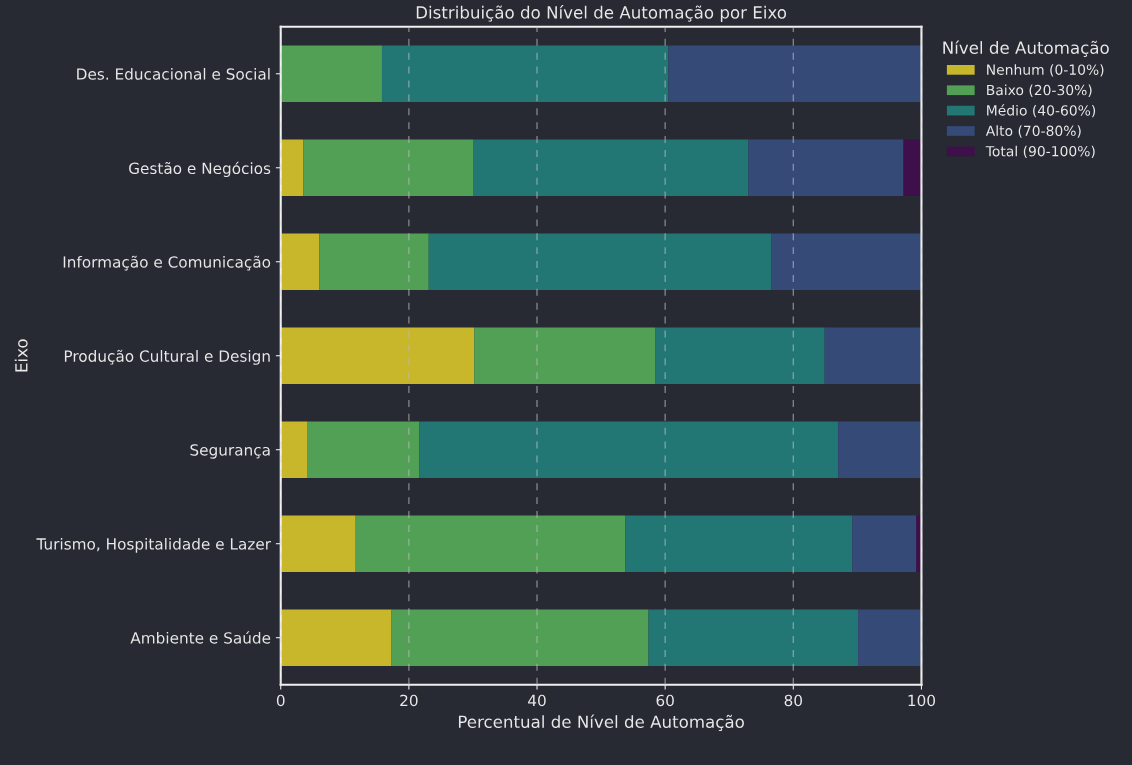  Describe the element at coordinates (922, 700) in the screenshot. I see `x-tick-label: 100` at that location.